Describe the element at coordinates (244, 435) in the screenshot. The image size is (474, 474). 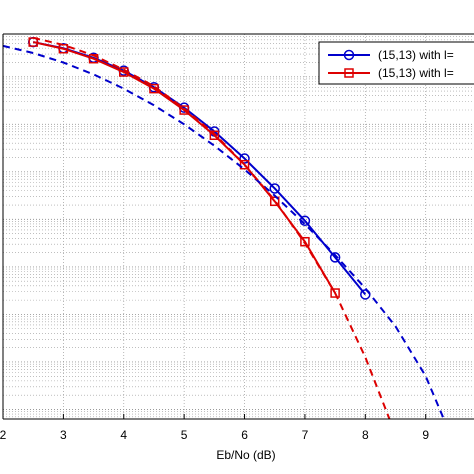
I see `x-tick-label-4: 6` at that location.